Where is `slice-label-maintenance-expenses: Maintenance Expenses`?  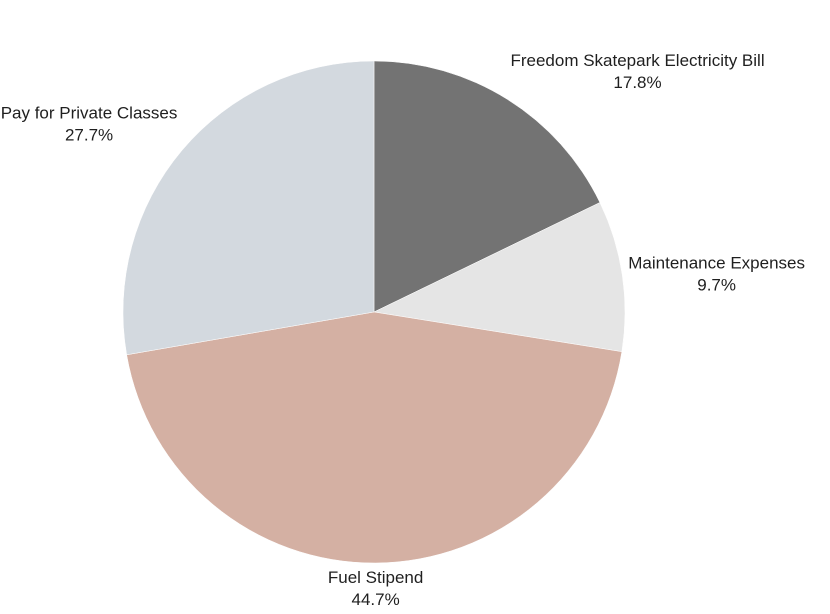
slice-label-maintenance-expenses: Maintenance Expenses is located at coordinates (716, 263).